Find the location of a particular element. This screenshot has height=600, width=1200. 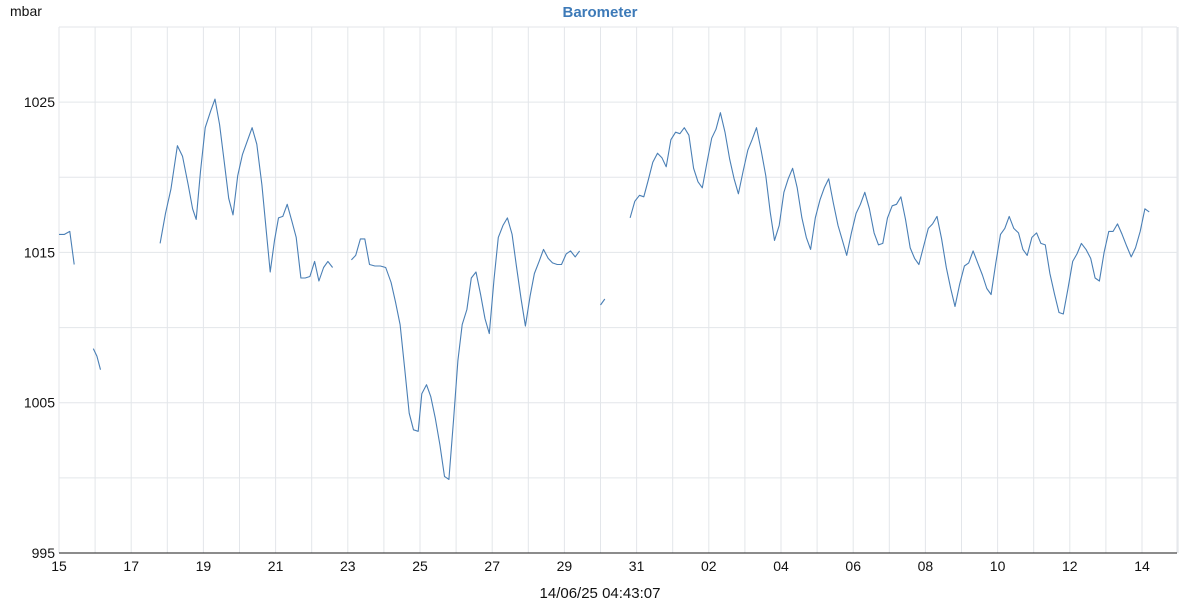

x-tick-label: 06 is located at coordinates (853, 566).